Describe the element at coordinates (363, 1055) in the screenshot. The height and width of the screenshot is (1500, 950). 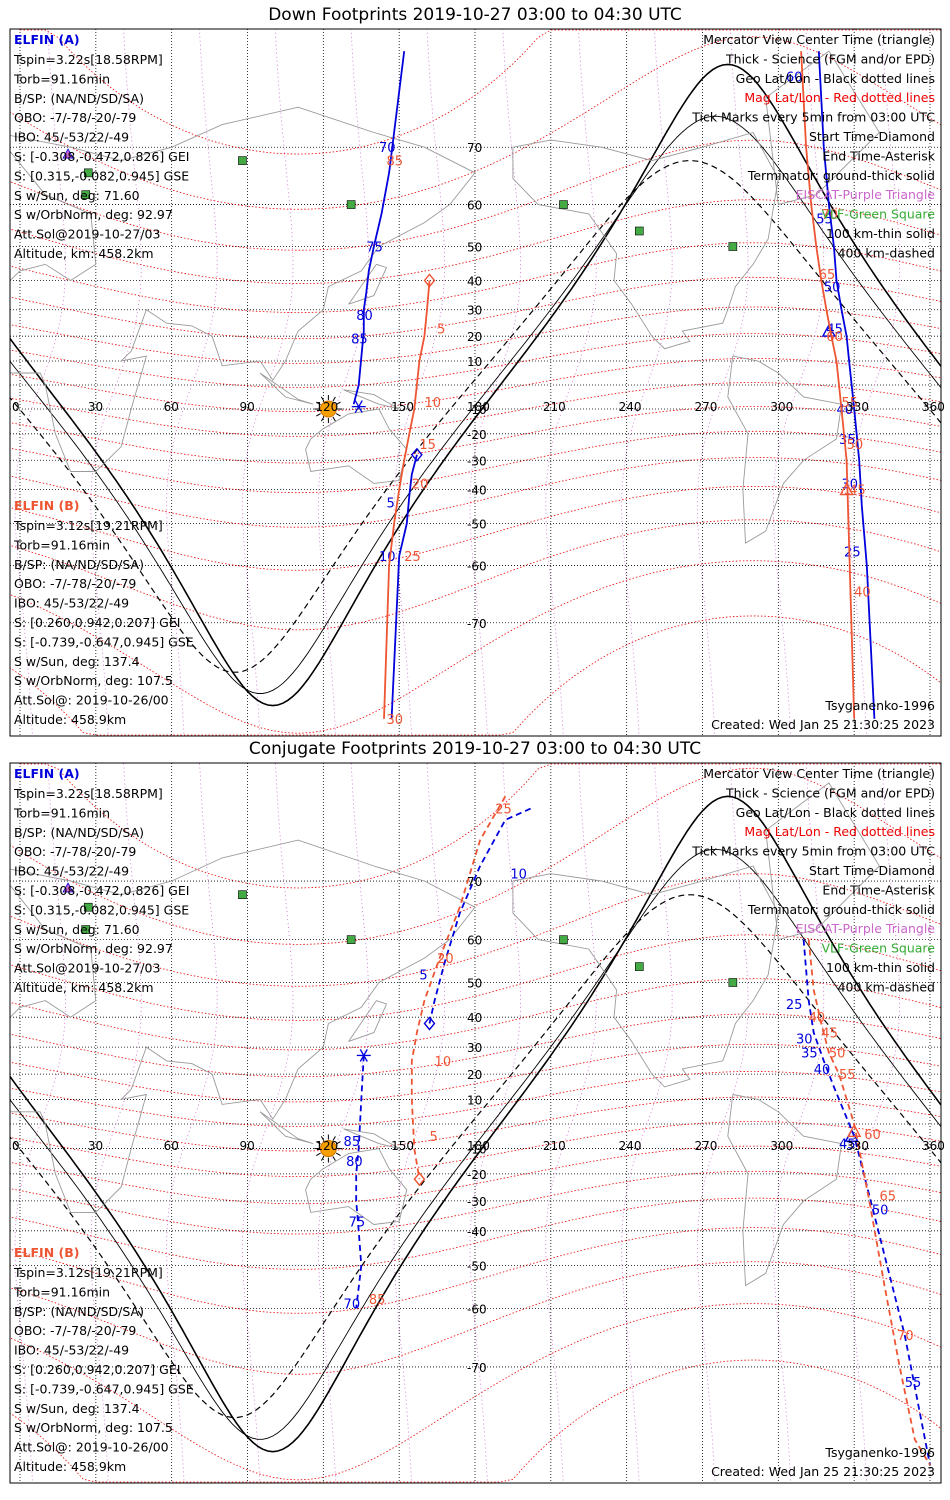
I see `asterisk-stroke` at that location.